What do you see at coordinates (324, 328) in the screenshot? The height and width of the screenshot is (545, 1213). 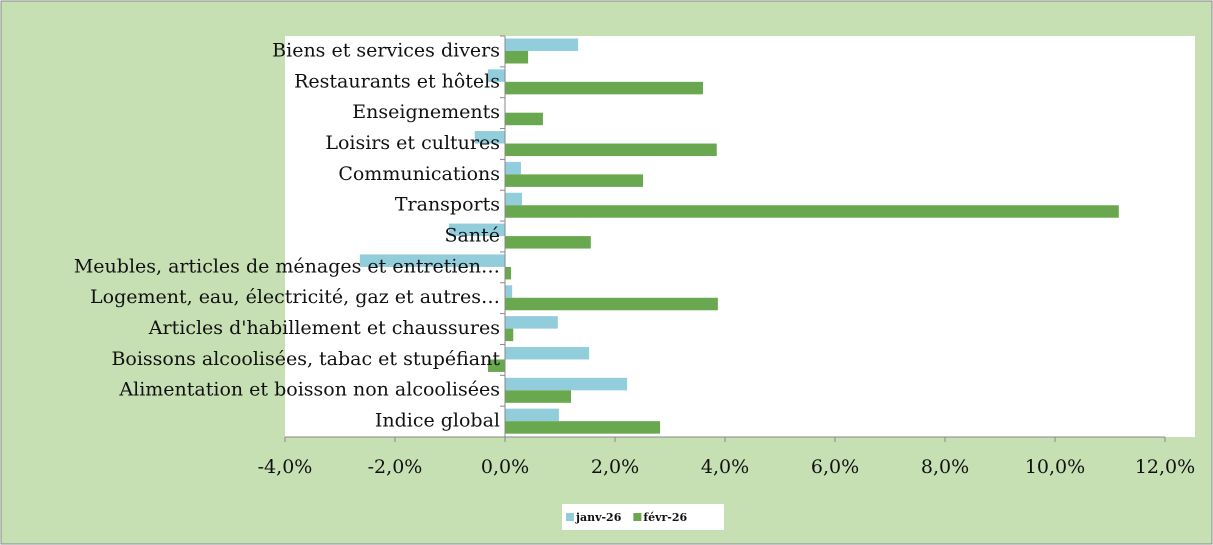 I see `category-label: Articles d'habillement et chaussures` at bounding box center [324, 328].